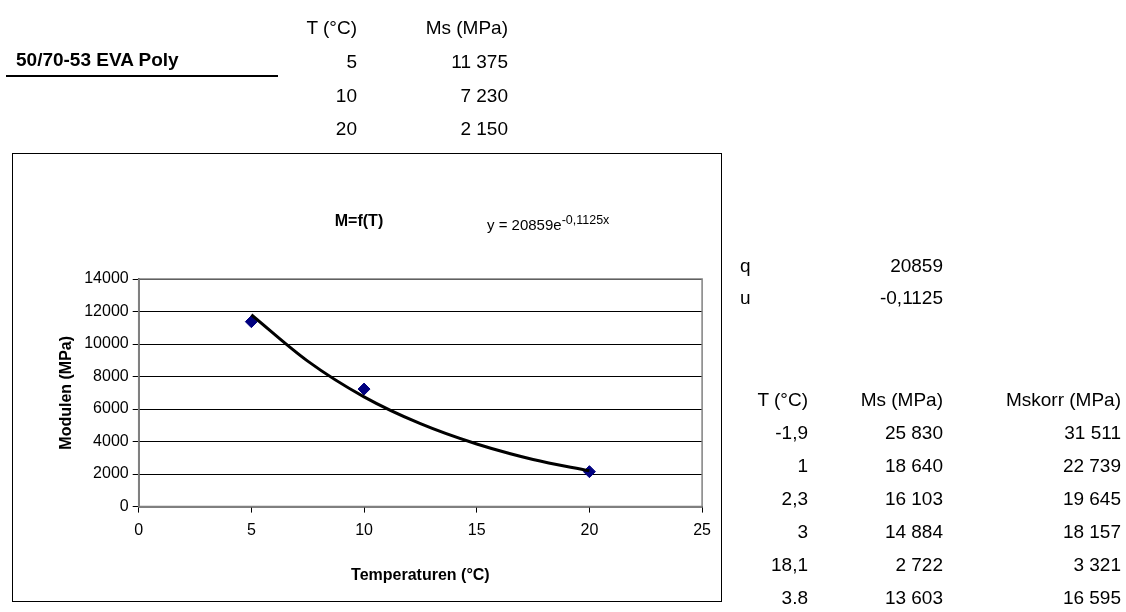 Image resolution: width=1126 pixels, height=612 pixels. Describe the element at coordinates (484, 129) in the screenshot. I see `text: 2 150` at that location.